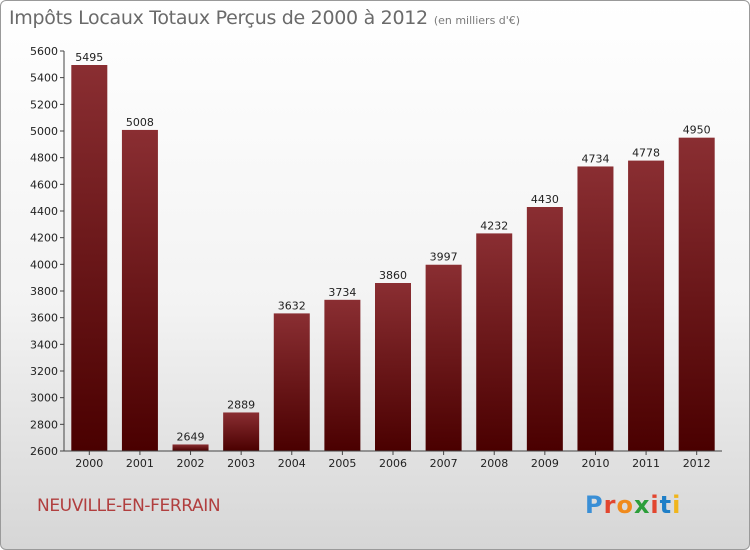 The image size is (750, 550). What do you see at coordinates (625, 505) in the screenshot?
I see `logo-letter: o` at bounding box center [625, 505].